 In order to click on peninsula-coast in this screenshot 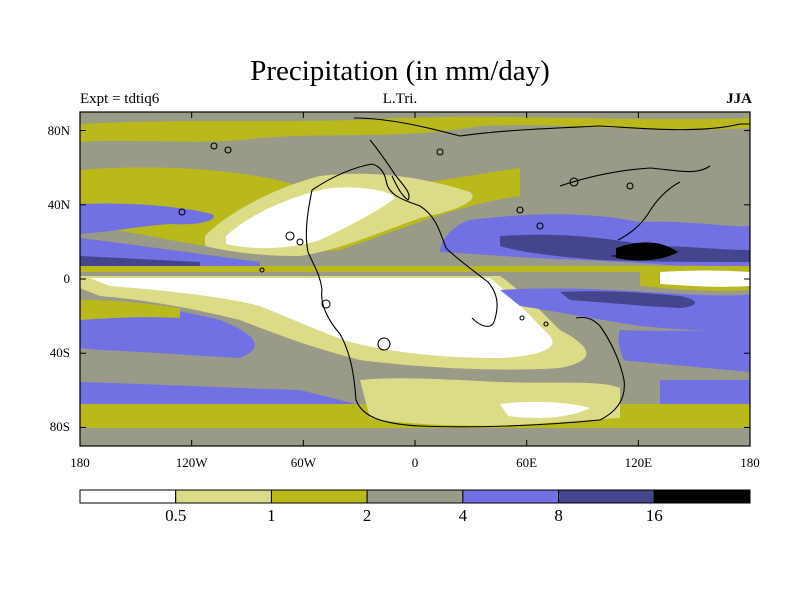, I will do `click(389, 170)`.